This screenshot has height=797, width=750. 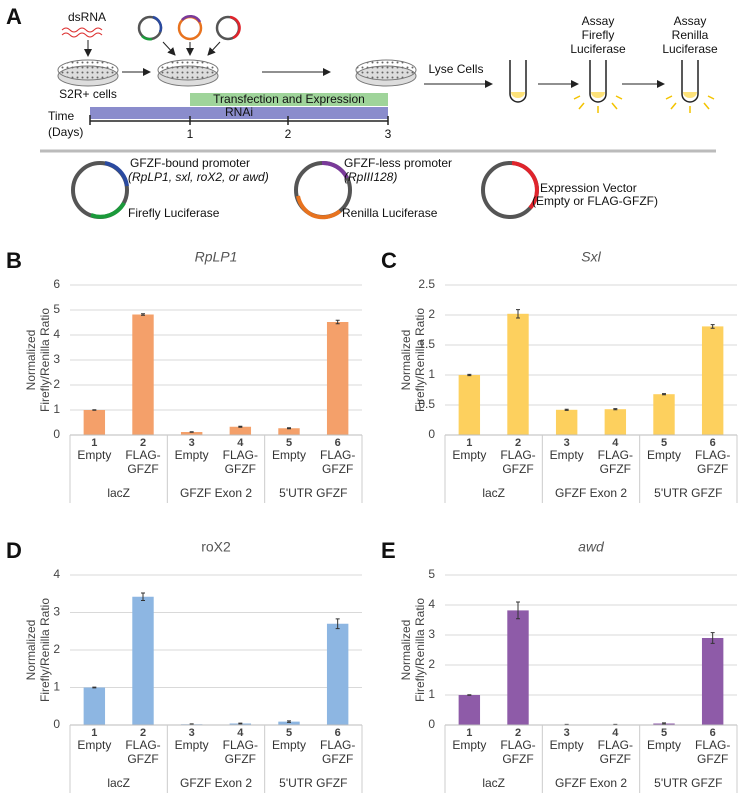 I want to click on y-tick-label: 2, so click(x=56, y=649).